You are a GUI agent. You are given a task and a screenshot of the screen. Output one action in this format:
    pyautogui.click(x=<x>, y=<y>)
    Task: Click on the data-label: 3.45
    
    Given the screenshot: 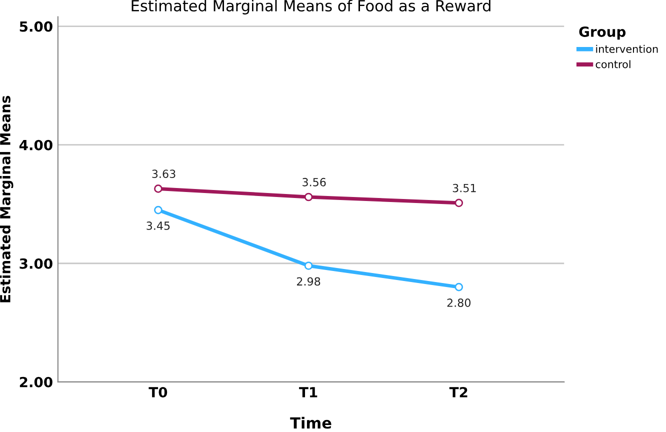 What is the action you would take?
    pyautogui.click(x=158, y=226)
    